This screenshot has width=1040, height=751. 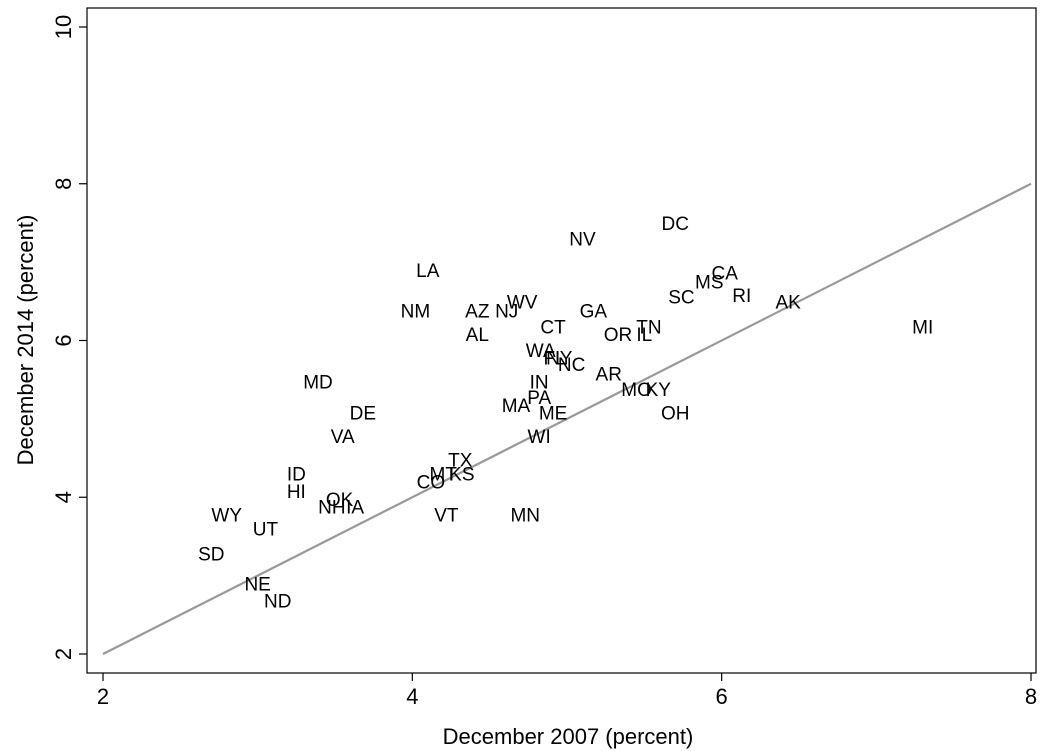 What do you see at coordinates (539, 398) in the screenshot?
I see `point-label-pa: PA` at bounding box center [539, 398].